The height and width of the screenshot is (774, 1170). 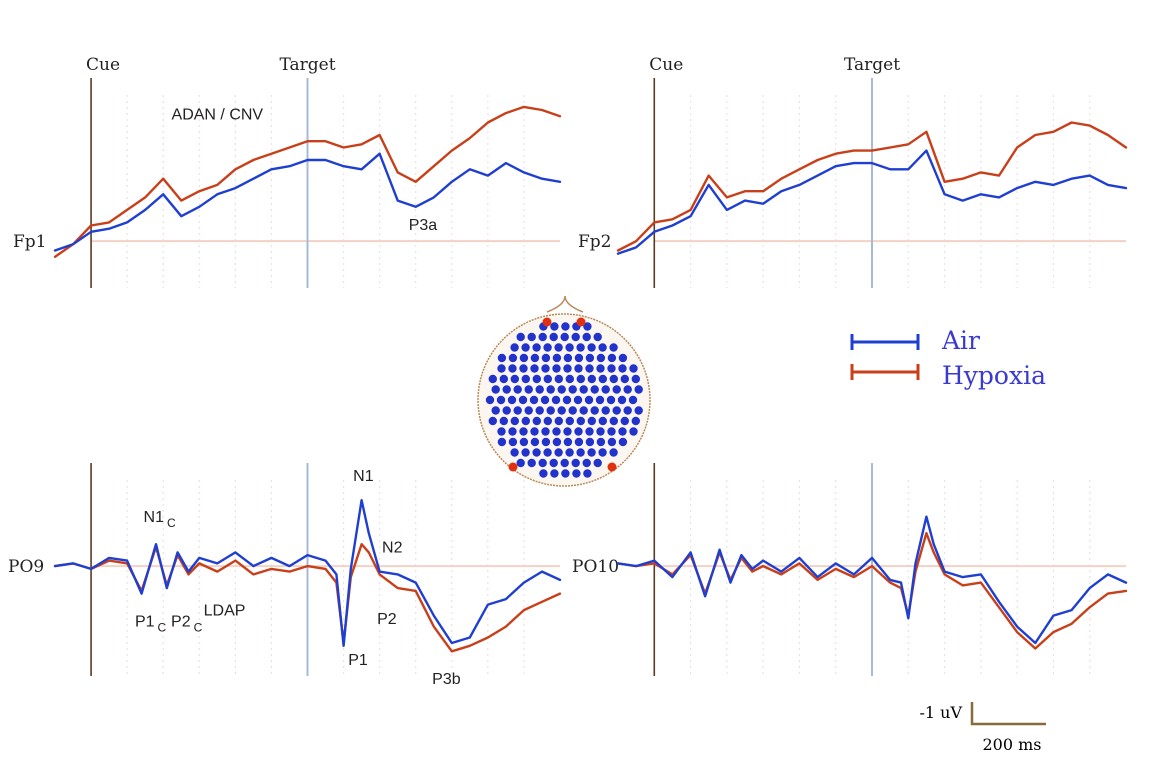 I want to click on scale-amplitude-label: -1 uV, so click(x=940, y=712).